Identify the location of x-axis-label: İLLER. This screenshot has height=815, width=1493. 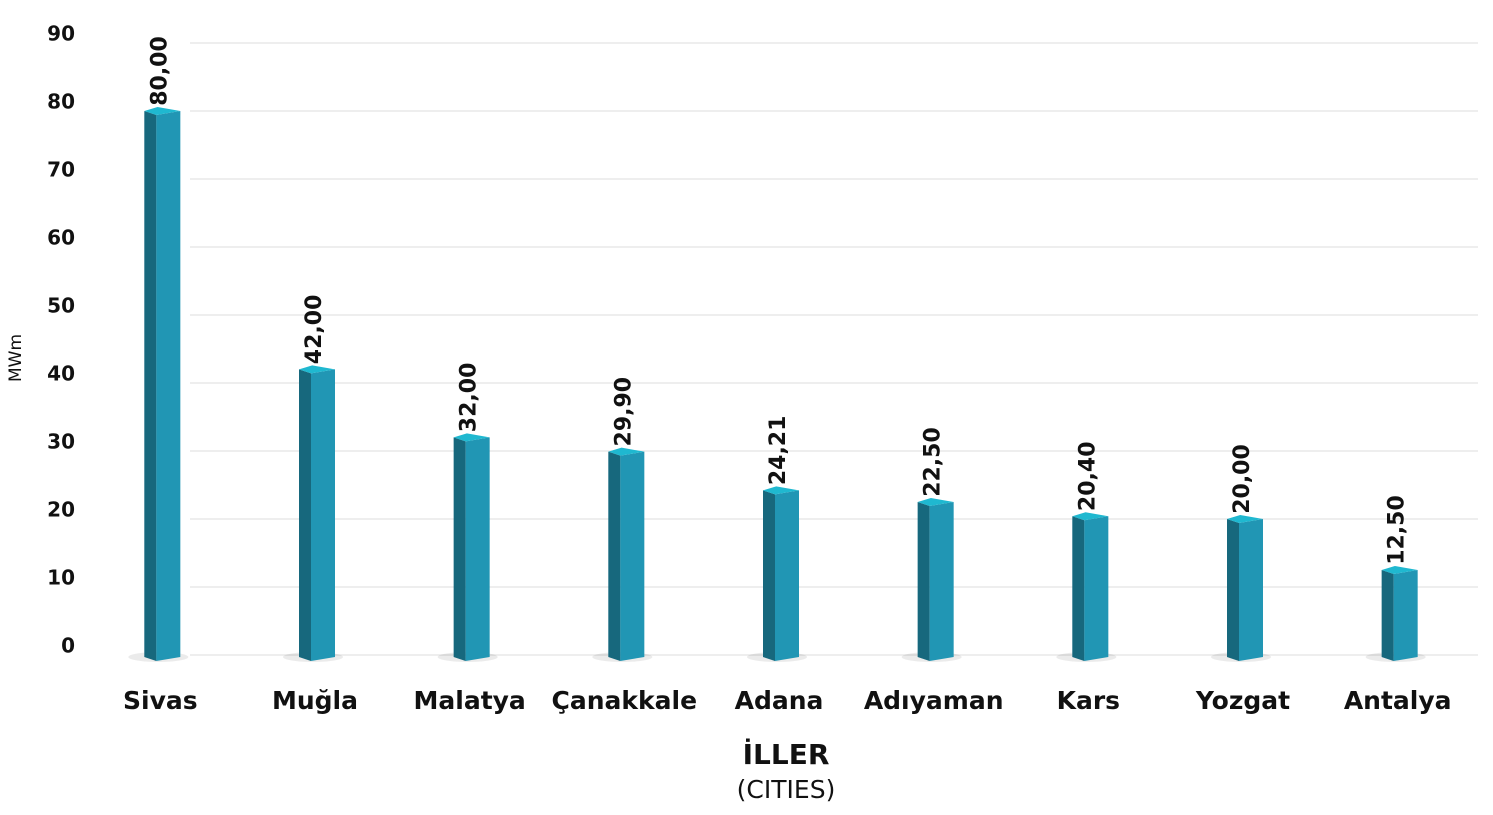
(786, 754).